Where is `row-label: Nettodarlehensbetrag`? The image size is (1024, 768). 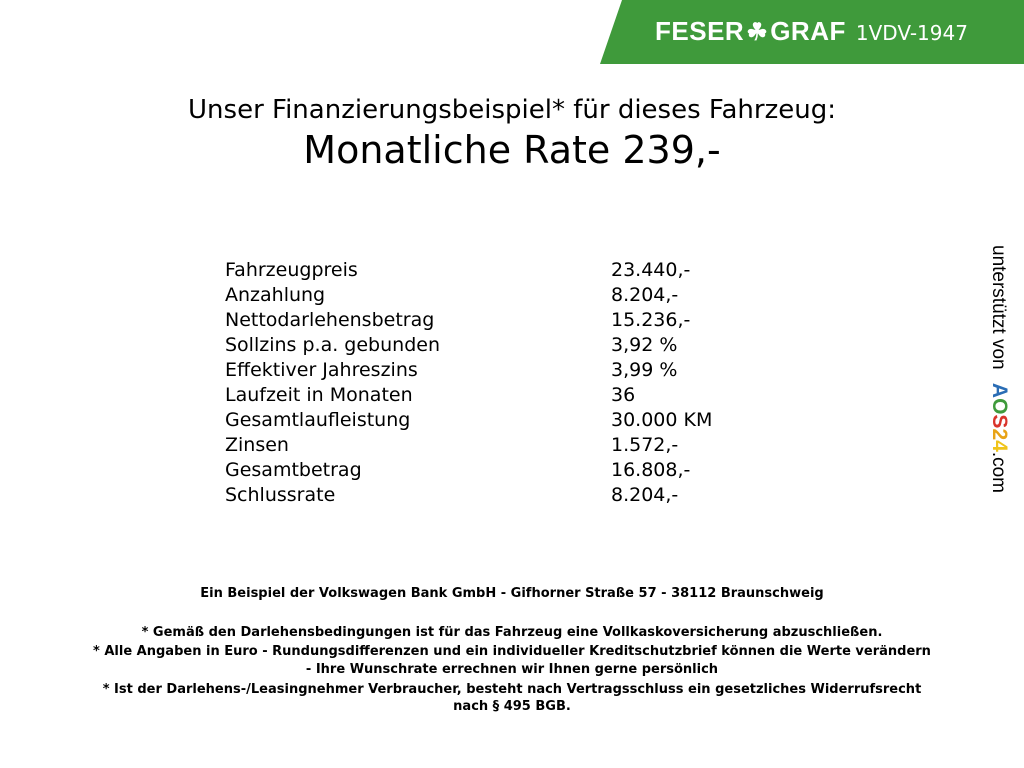
row-label: Nettodarlehensbetrag is located at coordinates (330, 320).